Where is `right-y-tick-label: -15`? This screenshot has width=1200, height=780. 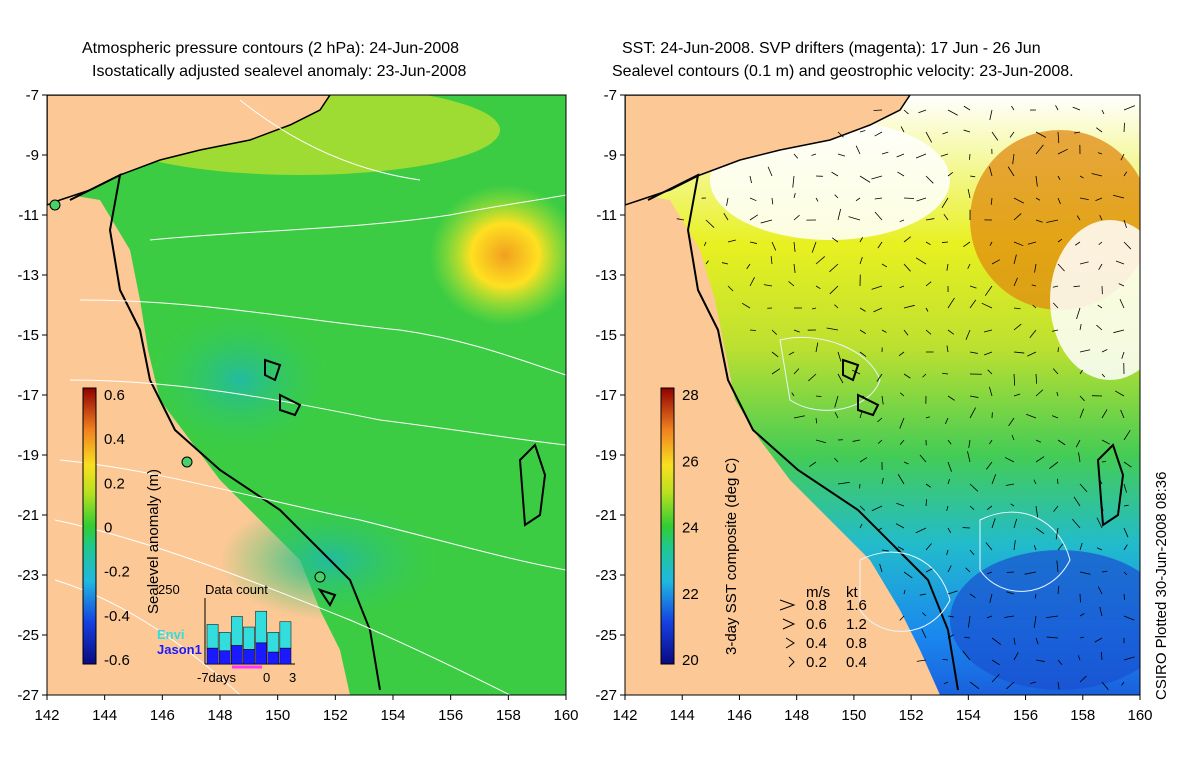
right-y-tick-label: -15 is located at coordinates (606, 335).